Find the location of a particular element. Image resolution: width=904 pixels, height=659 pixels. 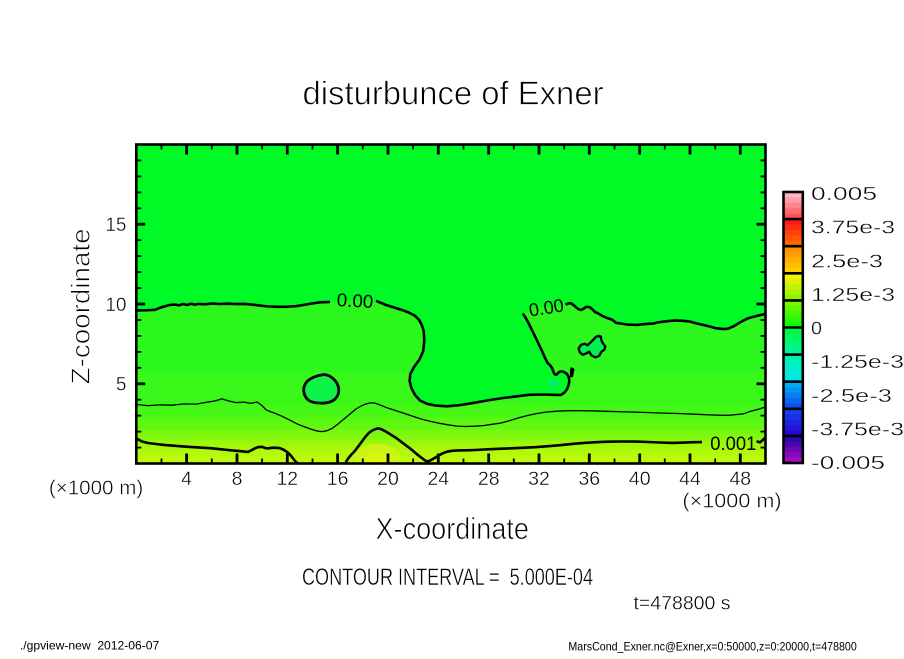

svg-text: 44 is located at coordinates (690, 479).